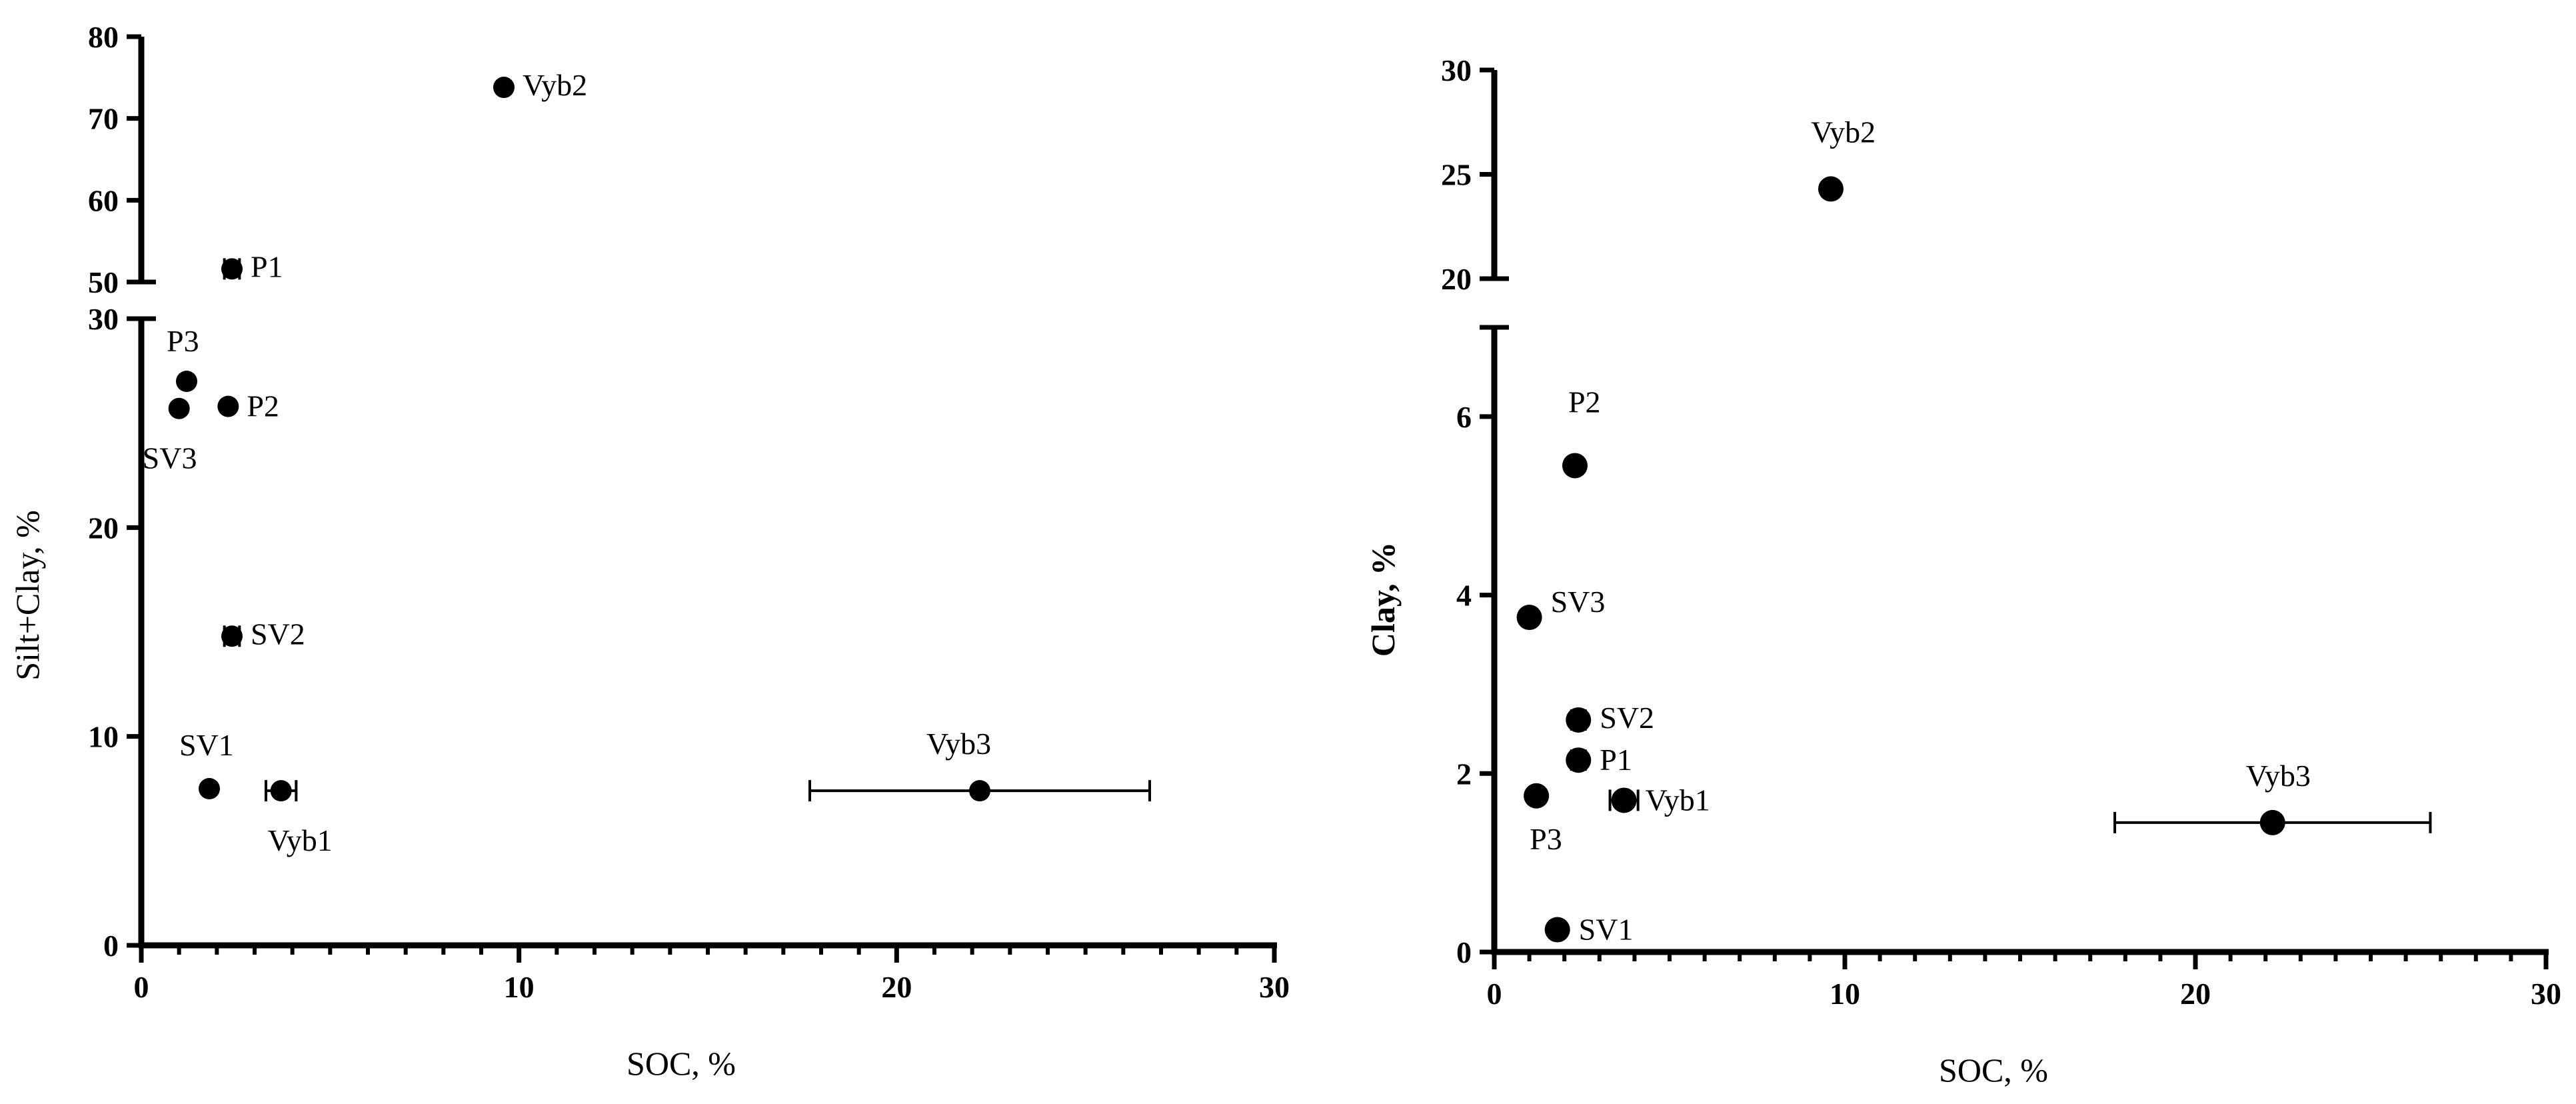 The height and width of the screenshot is (1104, 2576). I want to click on y-tick-label: 25, so click(1457, 175).